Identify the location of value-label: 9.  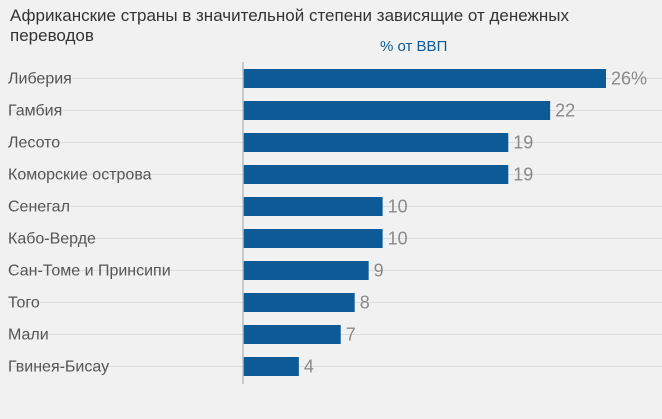
(379, 270).